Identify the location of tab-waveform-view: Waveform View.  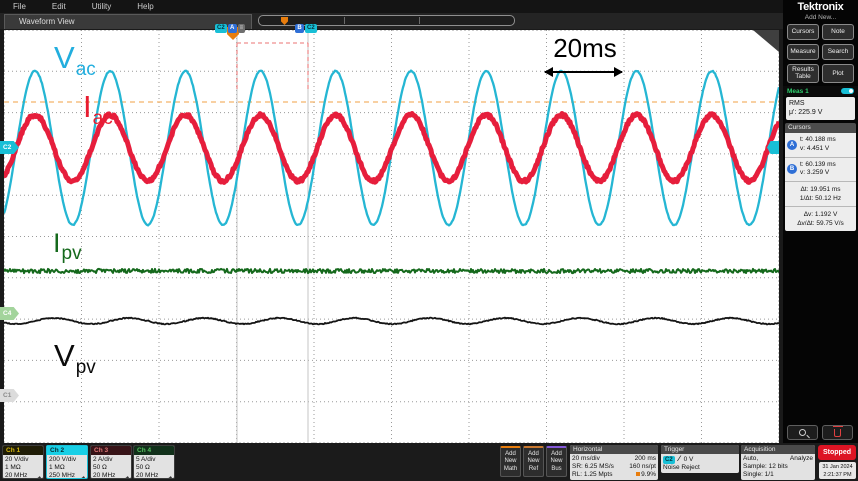
(128, 21).